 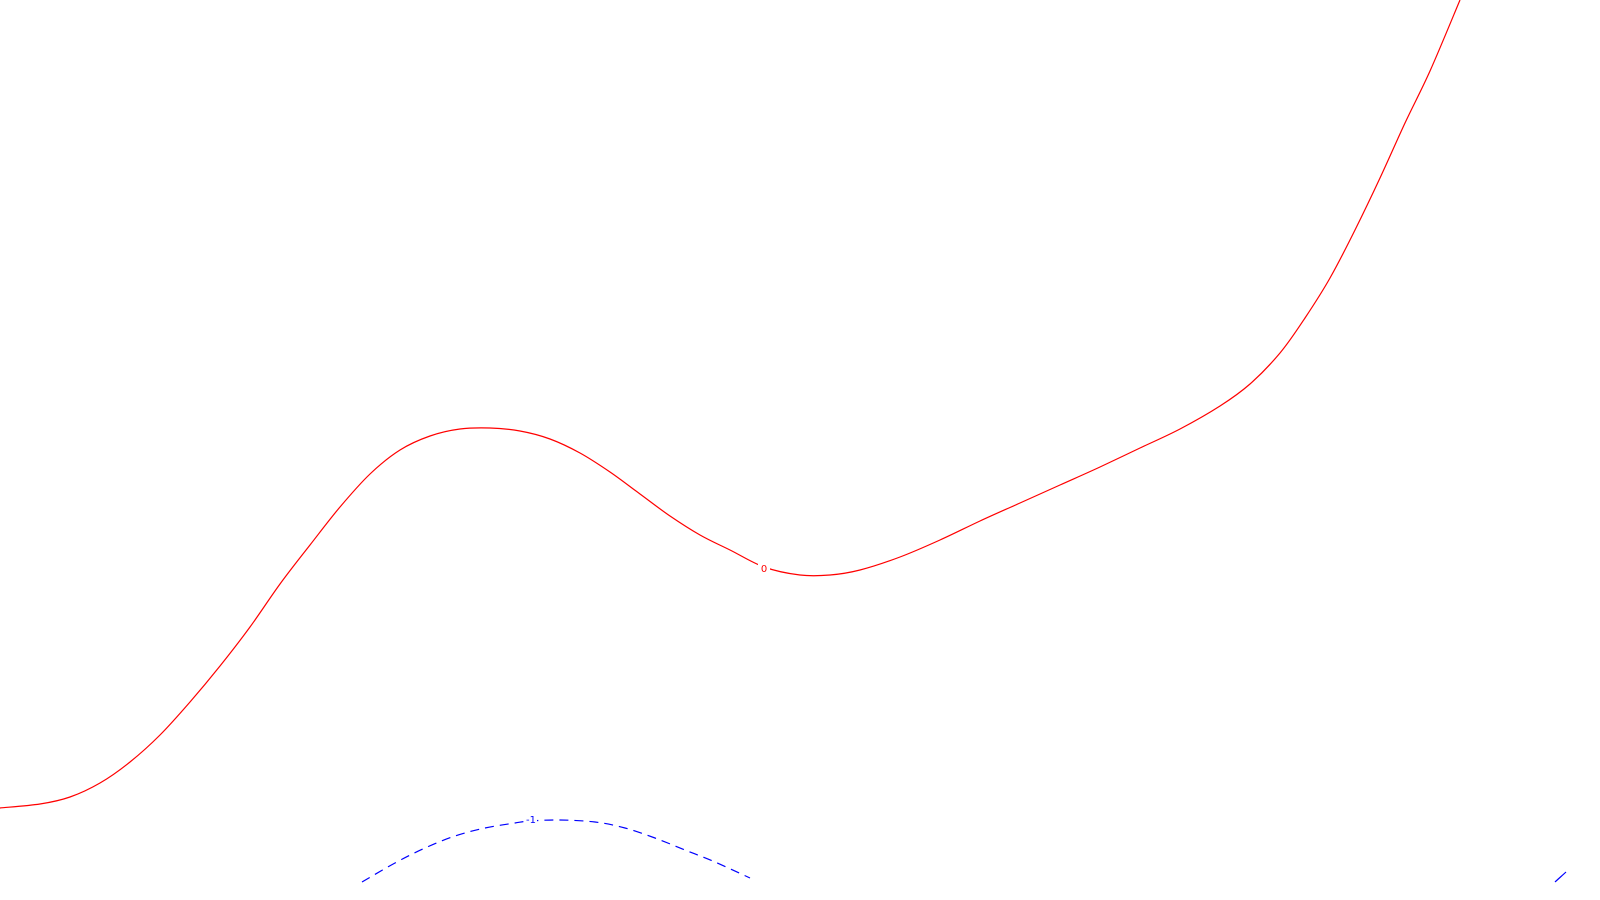 I want to click on contour-labels: 0 -1, so click(x=647, y=694).